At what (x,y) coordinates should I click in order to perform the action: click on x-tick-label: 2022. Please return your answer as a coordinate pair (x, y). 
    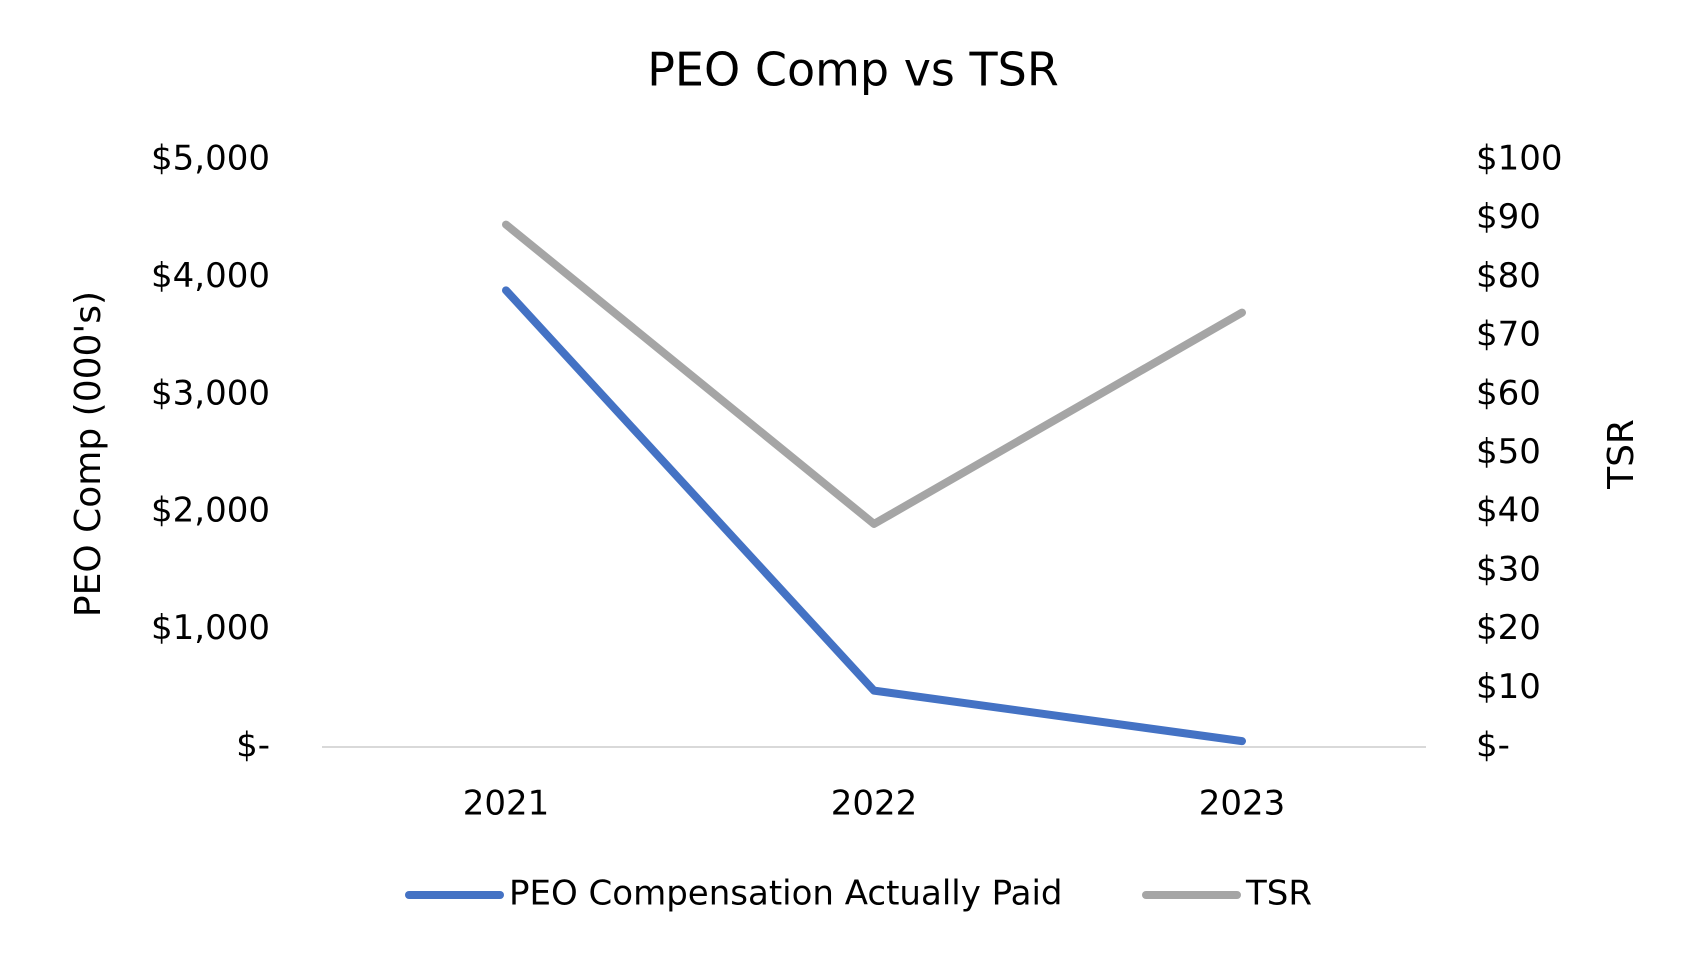
    Looking at the image, I should click on (874, 804).